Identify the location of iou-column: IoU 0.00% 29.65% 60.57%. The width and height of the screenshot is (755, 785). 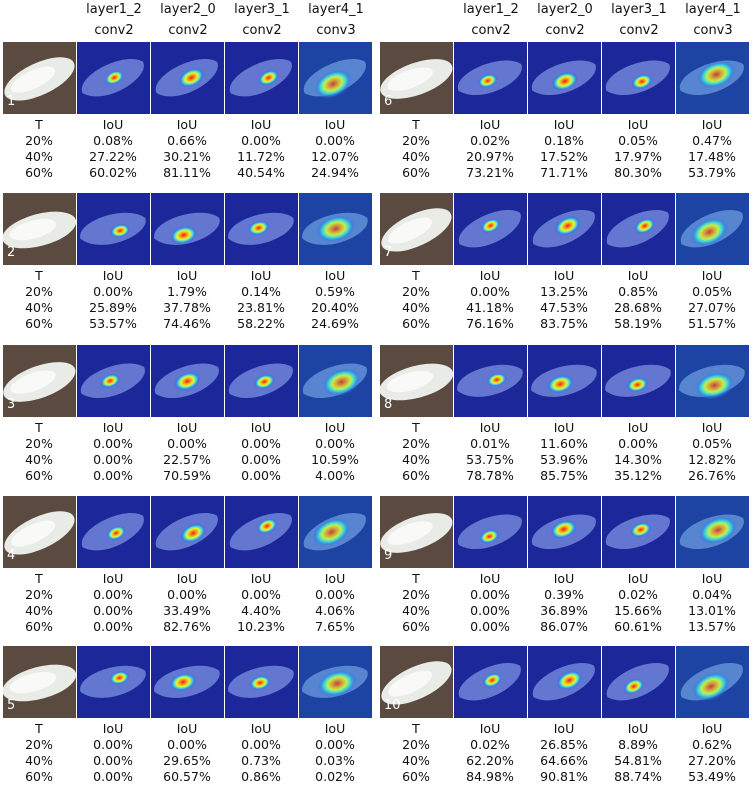
(187, 753).